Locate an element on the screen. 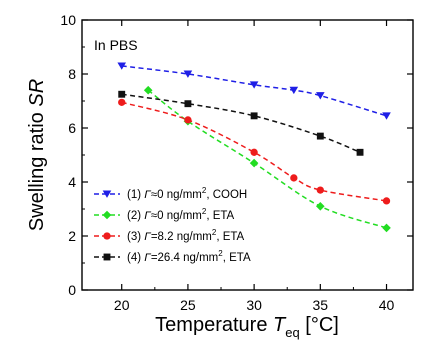  y-tick-label: 0 is located at coordinates (72, 290).